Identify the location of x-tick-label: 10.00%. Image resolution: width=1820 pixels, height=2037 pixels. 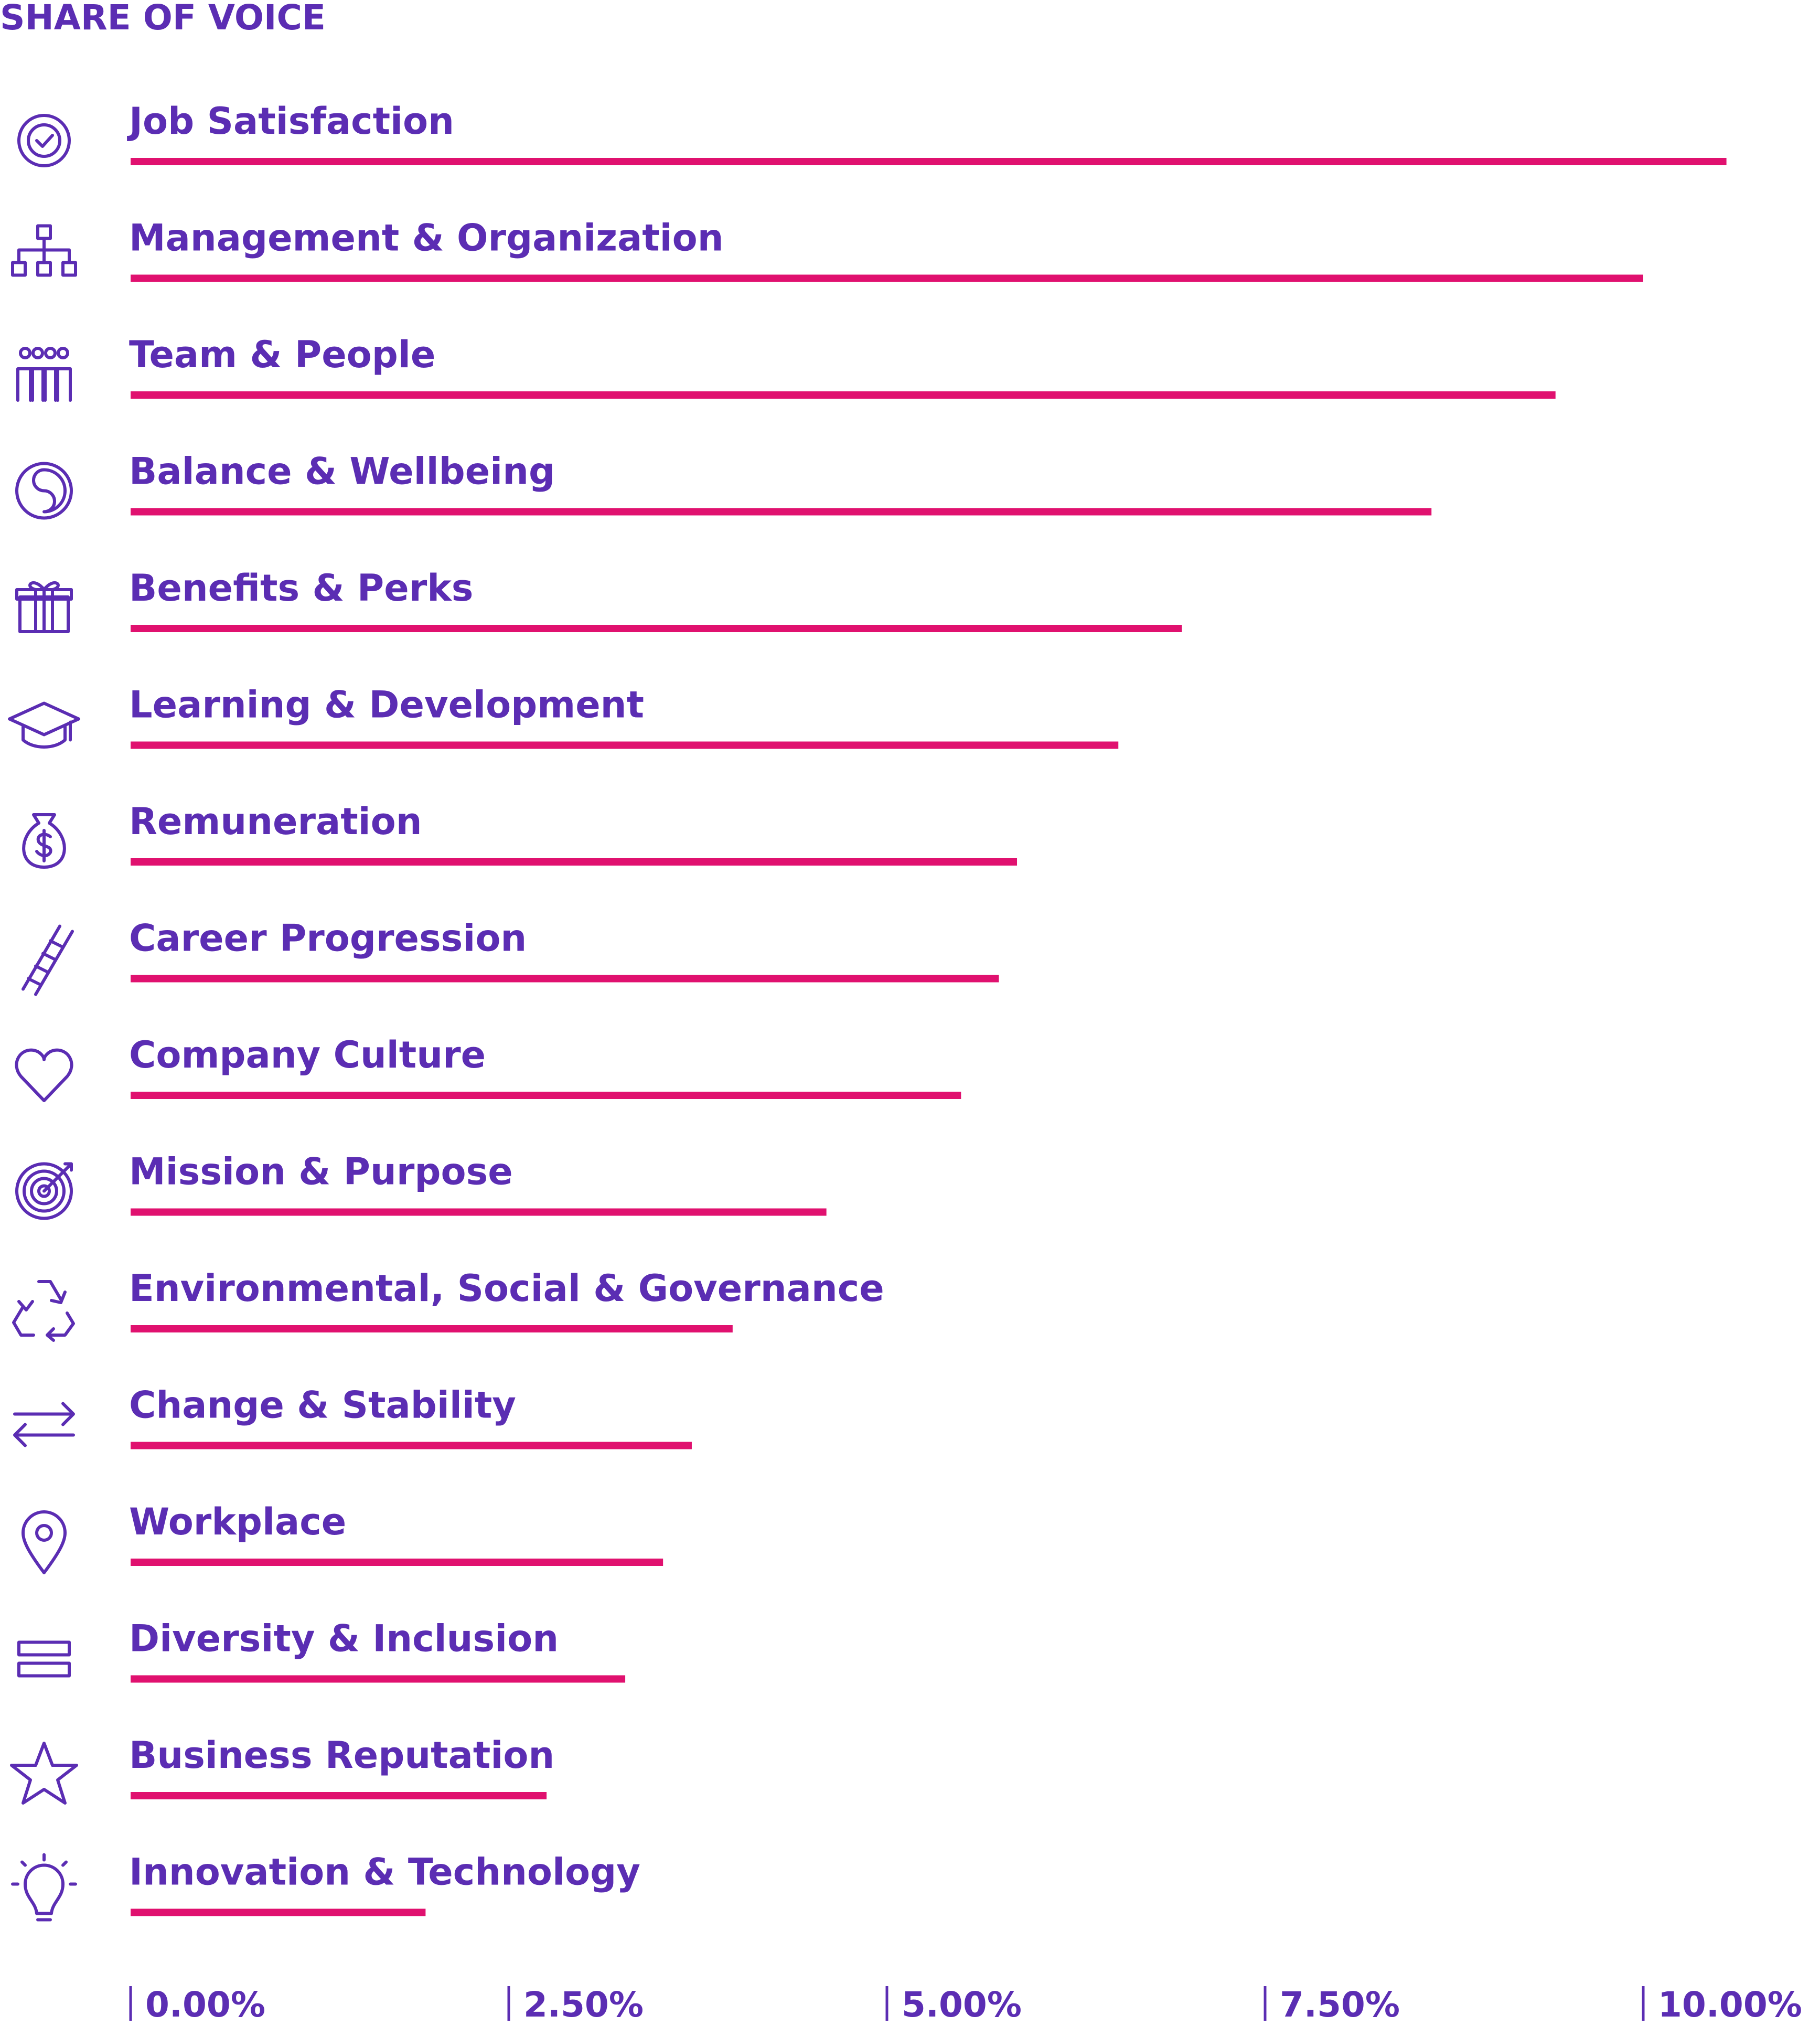
(1730, 2005).